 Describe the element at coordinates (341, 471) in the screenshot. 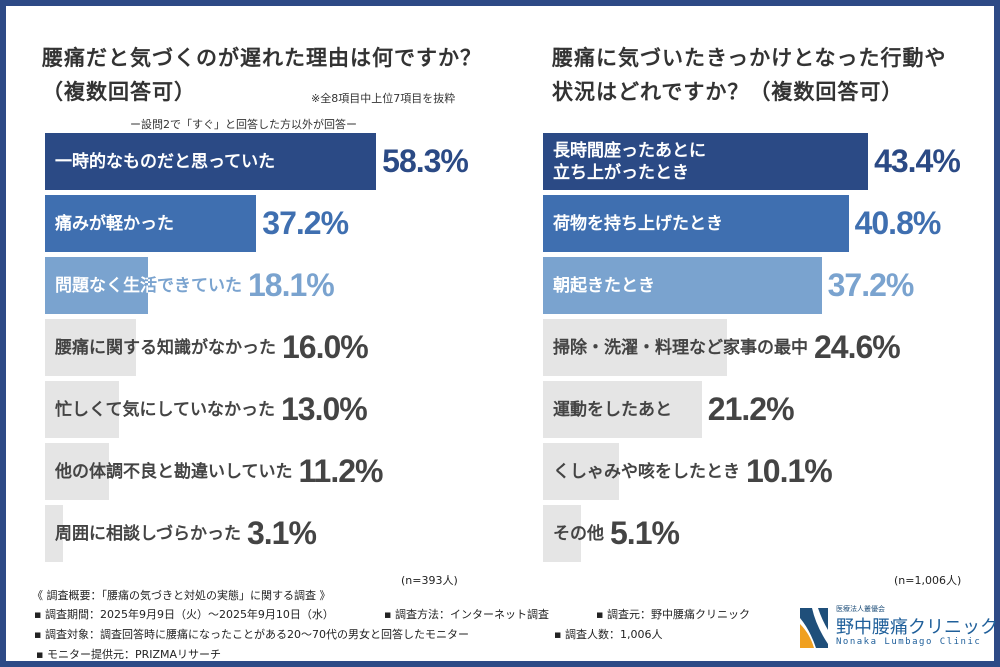

I see `value-label: 11.2%` at that location.